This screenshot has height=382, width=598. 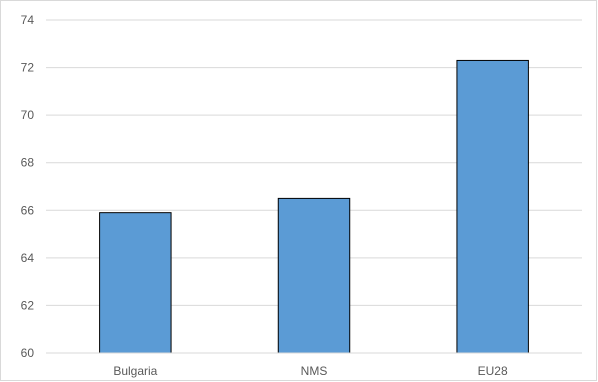 What do you see at coordinates (28, 258) in the screenshot?
I see `y-tick-label: 64` at bounding box center [28, 258].